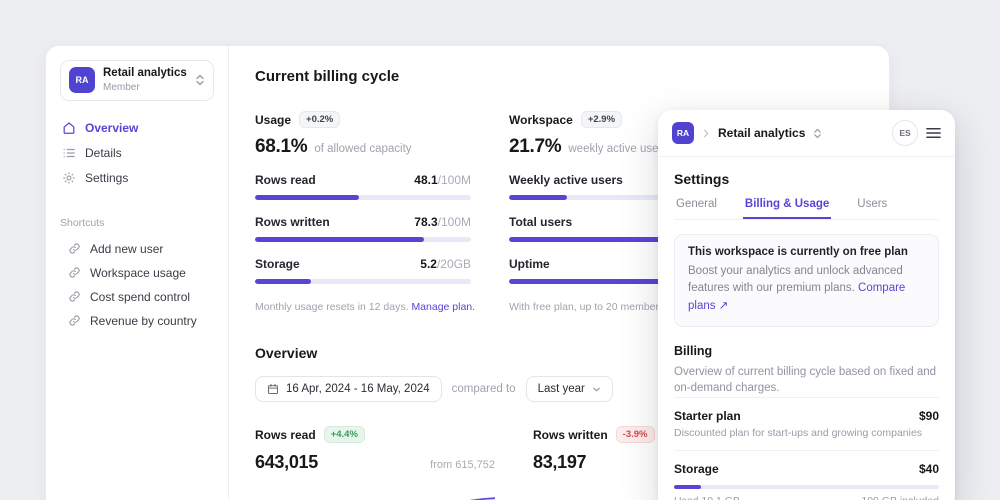 The image size is (1000, 500). Describe the element at coordinates (787, 208) in the screenshot. I see `tab-billing-usage: Billing & Usage` at that location.